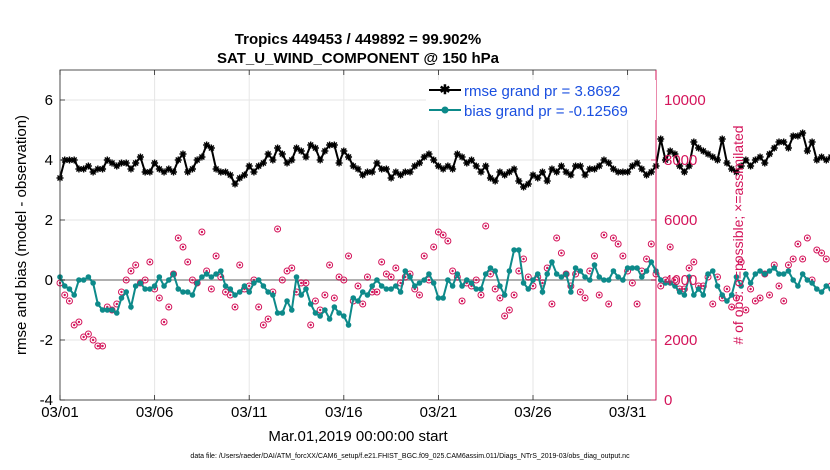  Describe the element at coordinates (49, 100) in the screenshot. I see `y-tick-label: 6` at that location.